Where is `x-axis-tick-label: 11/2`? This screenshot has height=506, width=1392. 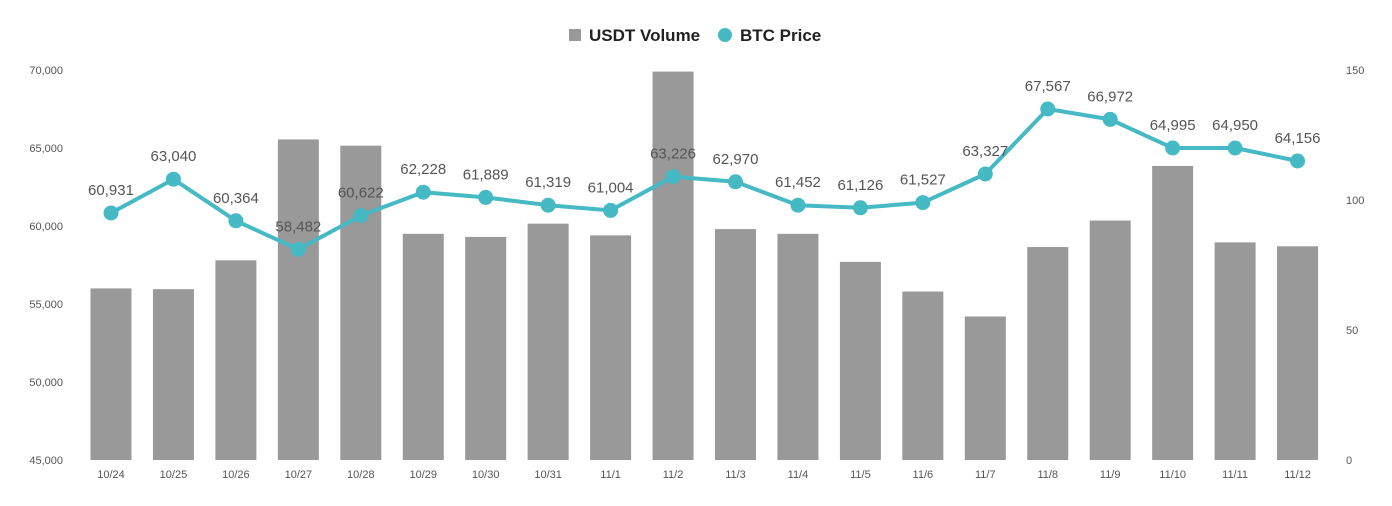 x-axis-tick-label: 11/2 is located at coordinates (673, 475).